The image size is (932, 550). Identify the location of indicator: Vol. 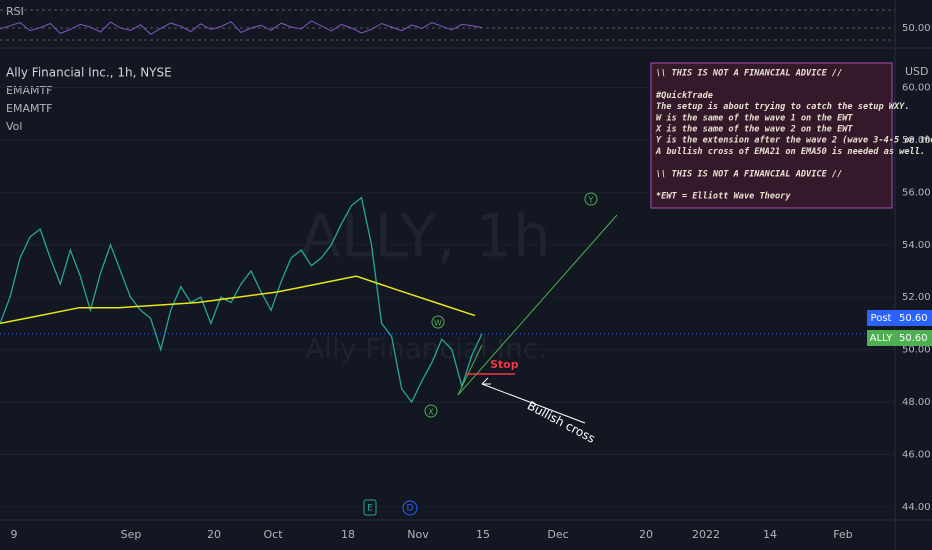
(14, 126).